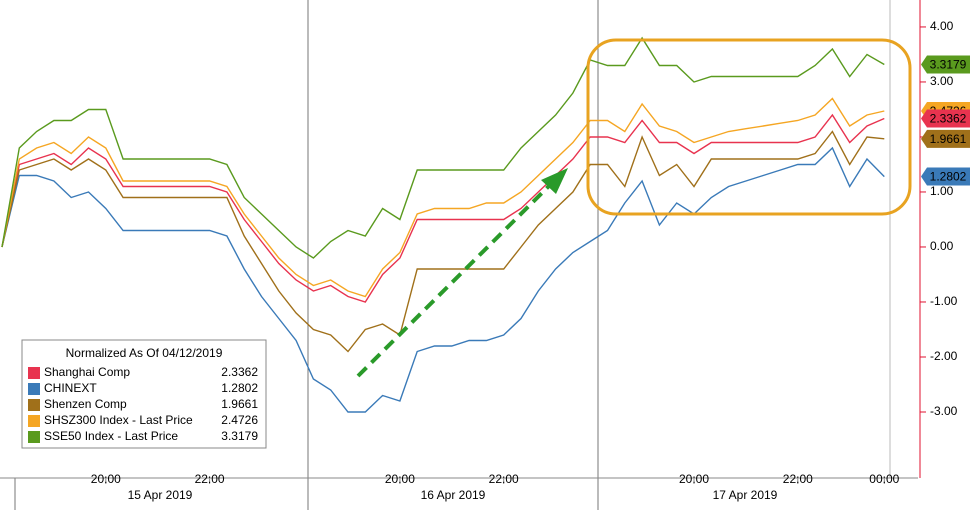 This screenshot has width=976, height=510. I want to click on legend-value: 2.3362, so click(239, 372).